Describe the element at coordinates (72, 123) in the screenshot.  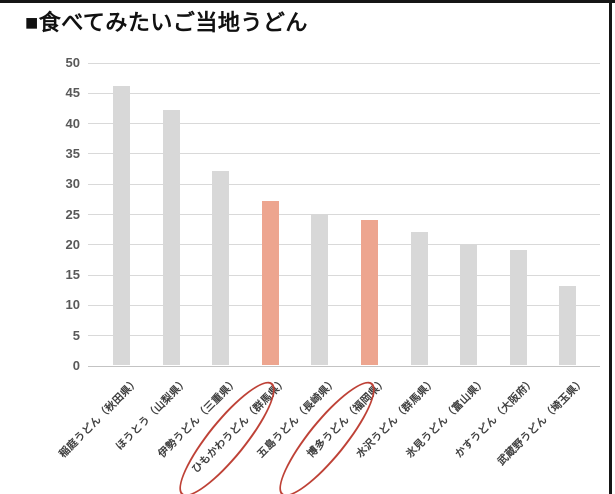
I see `y-axis-tick-label: 40` at that location.